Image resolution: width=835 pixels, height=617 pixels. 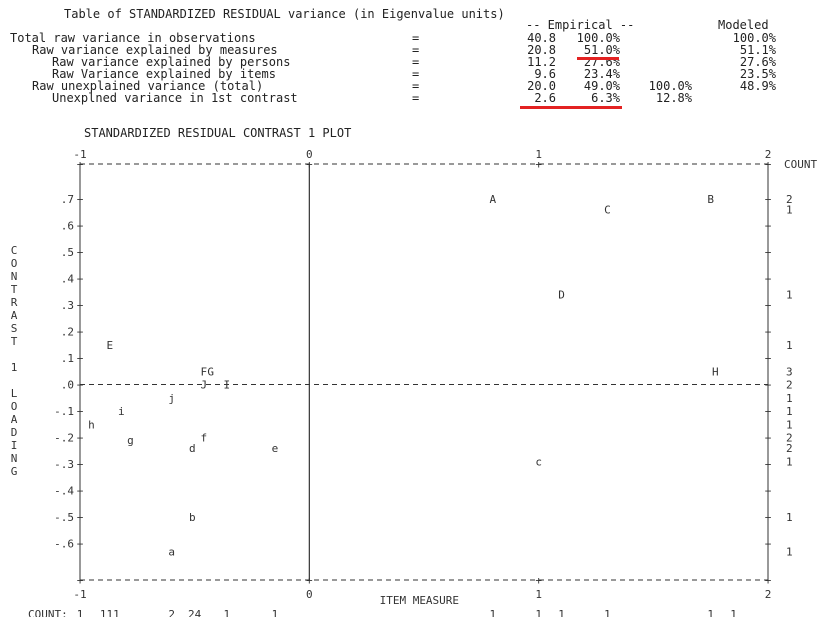 I want to click on data-point-e: e, so click(x=275, y=448).